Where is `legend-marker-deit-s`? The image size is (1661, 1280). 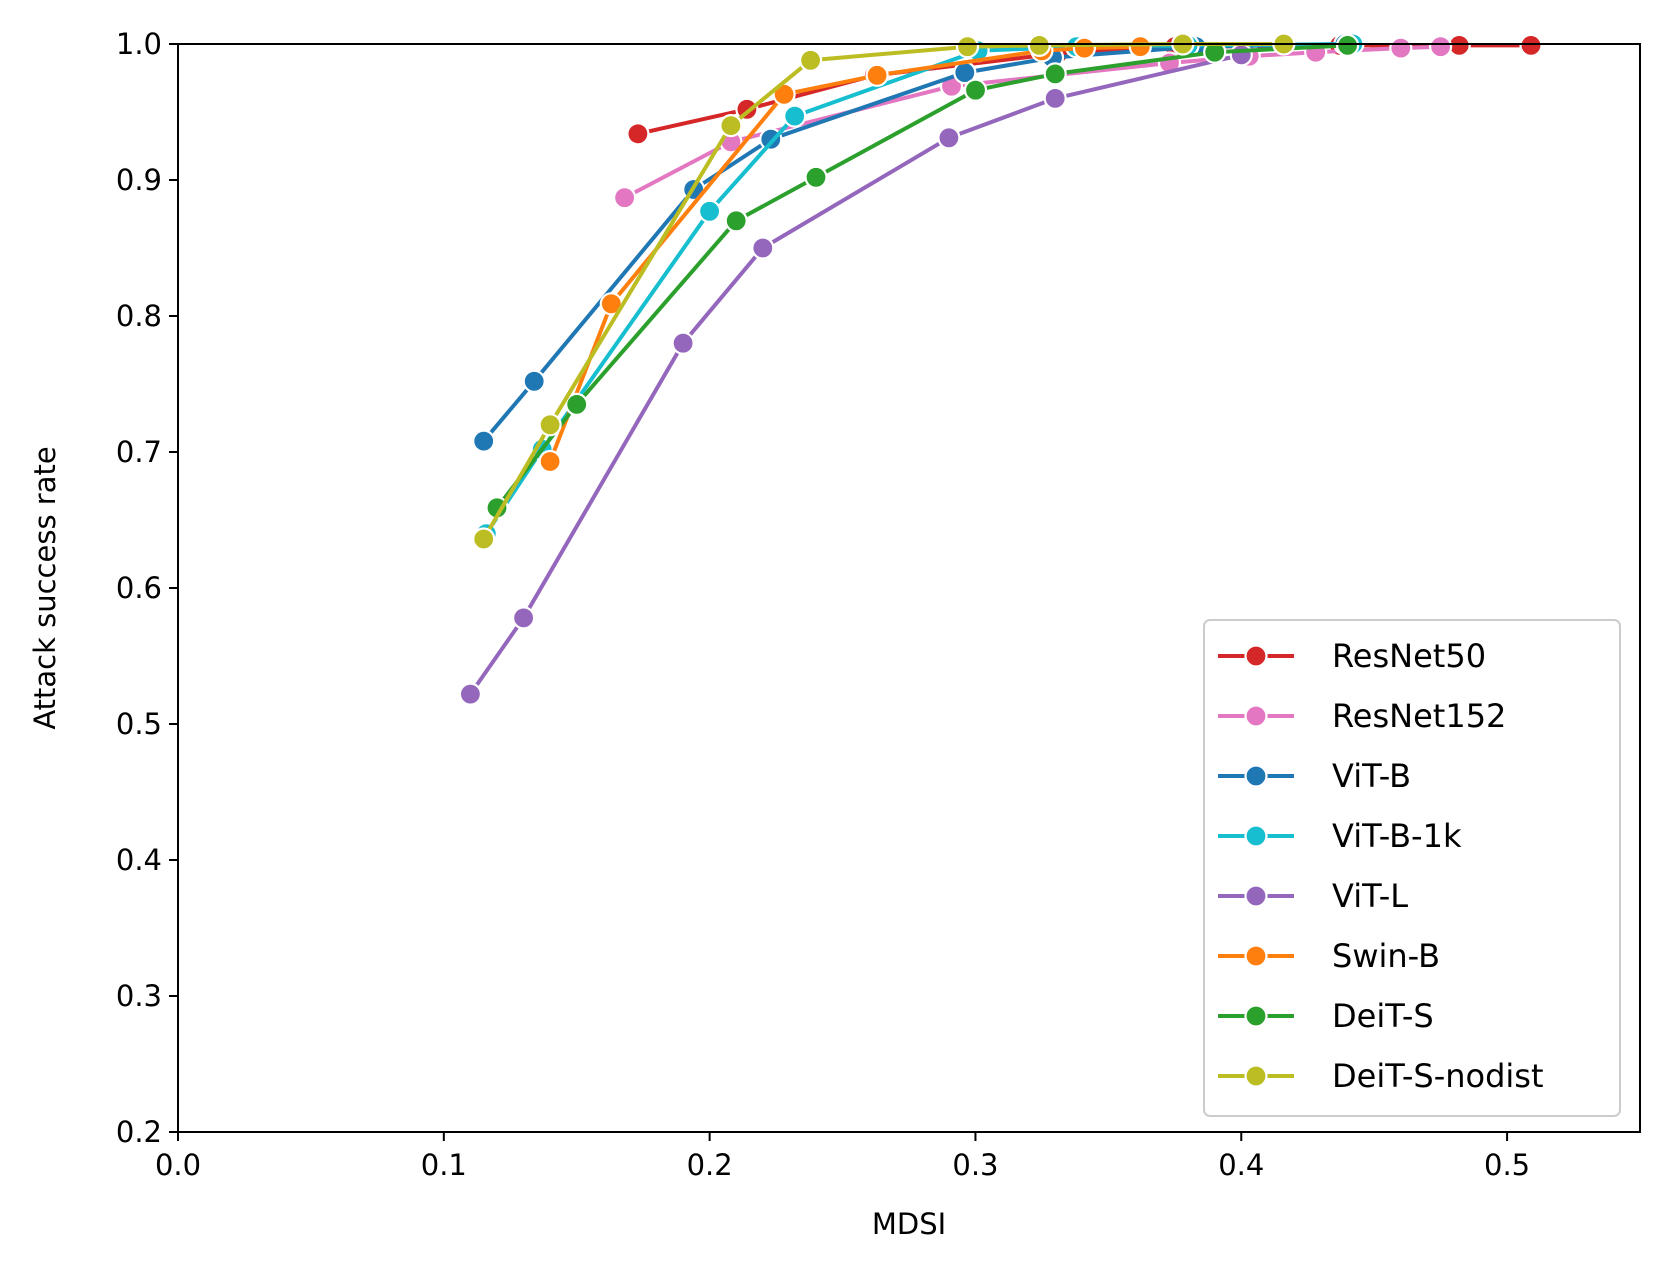 legend-marker-deit-s is located at coordinates (1256, 1016).